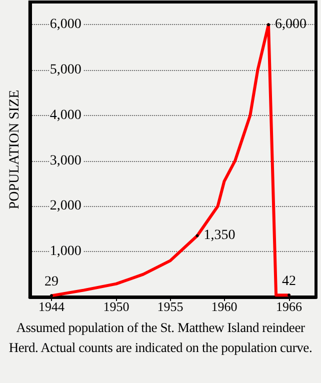  Describe the element at coordinates (290, 24) in the screenshot. I see `data-label: 6,000` at that location.